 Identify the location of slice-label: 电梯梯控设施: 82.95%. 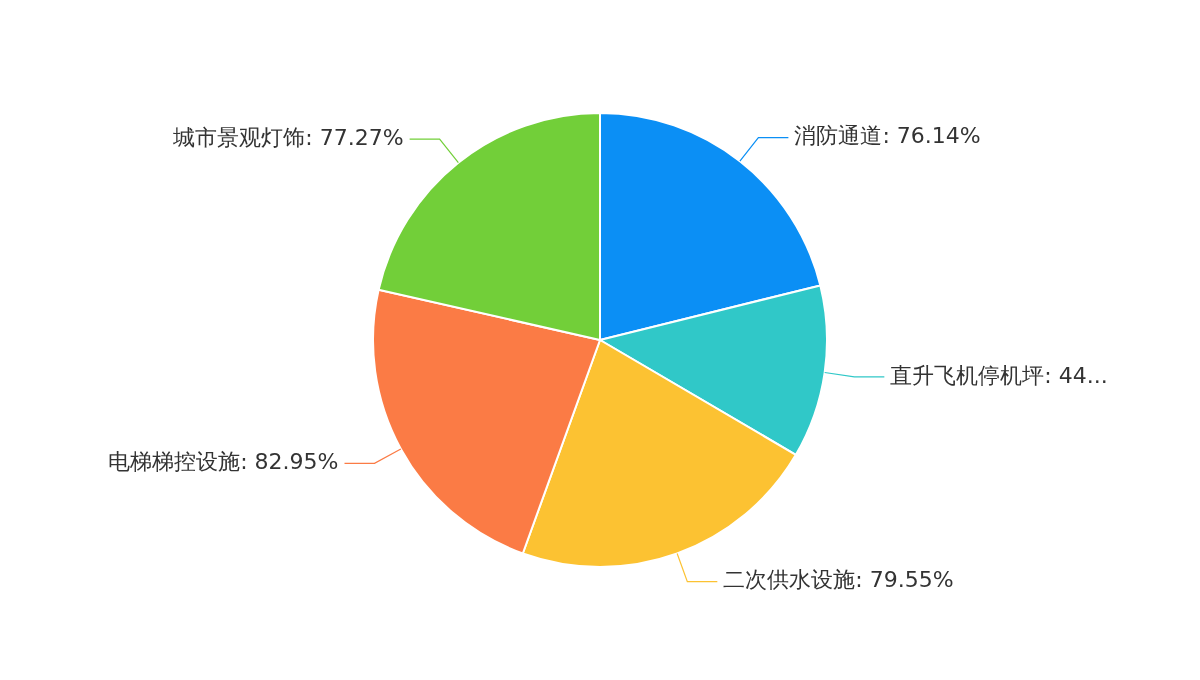
(223, 462).